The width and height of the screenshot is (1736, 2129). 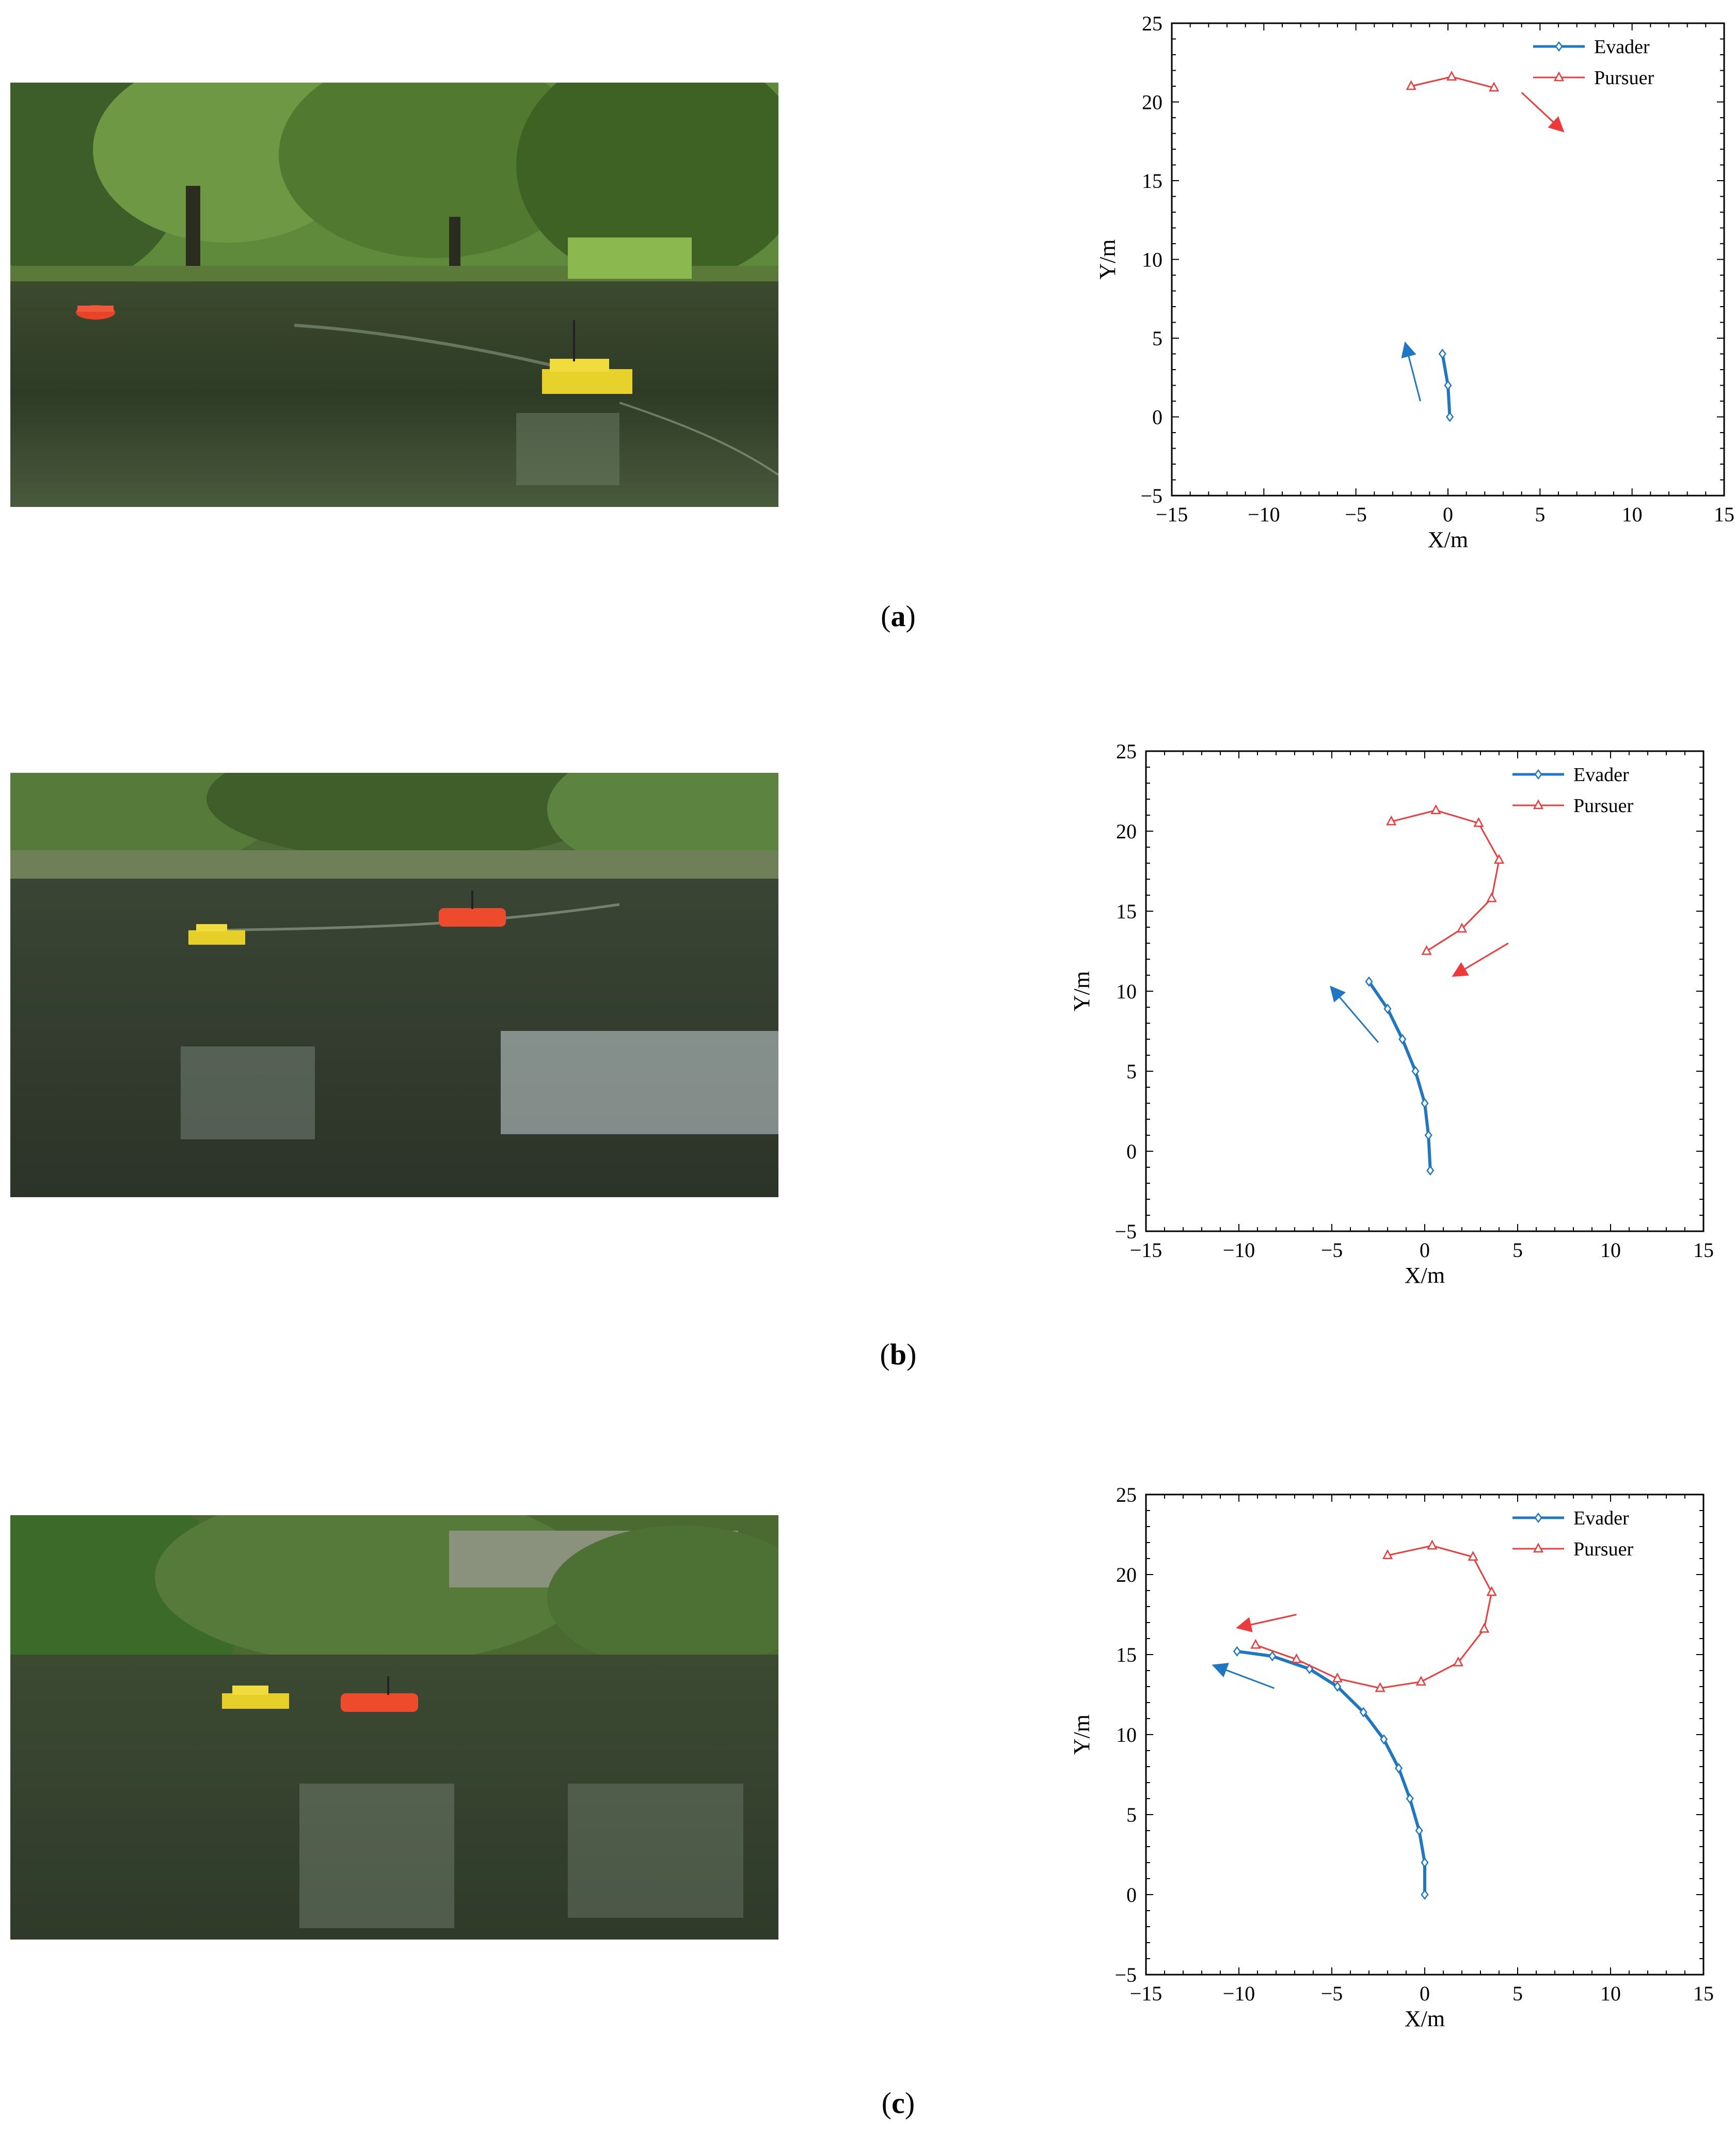 I want to click on red-boat-a, so click(x=96, y=313).